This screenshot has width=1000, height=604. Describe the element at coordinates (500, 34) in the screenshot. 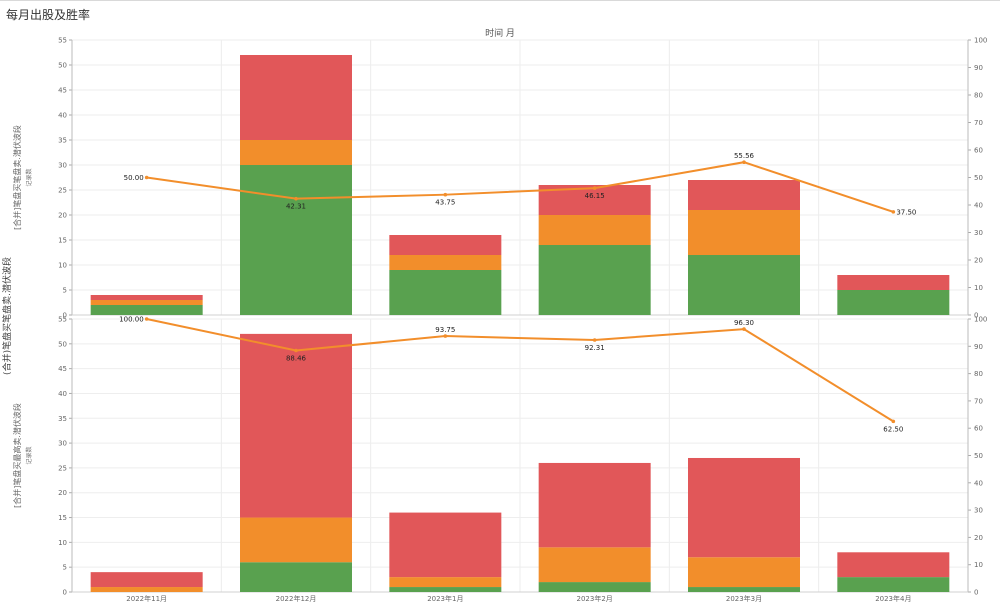

I see `column-header: 时间 月` at that location.